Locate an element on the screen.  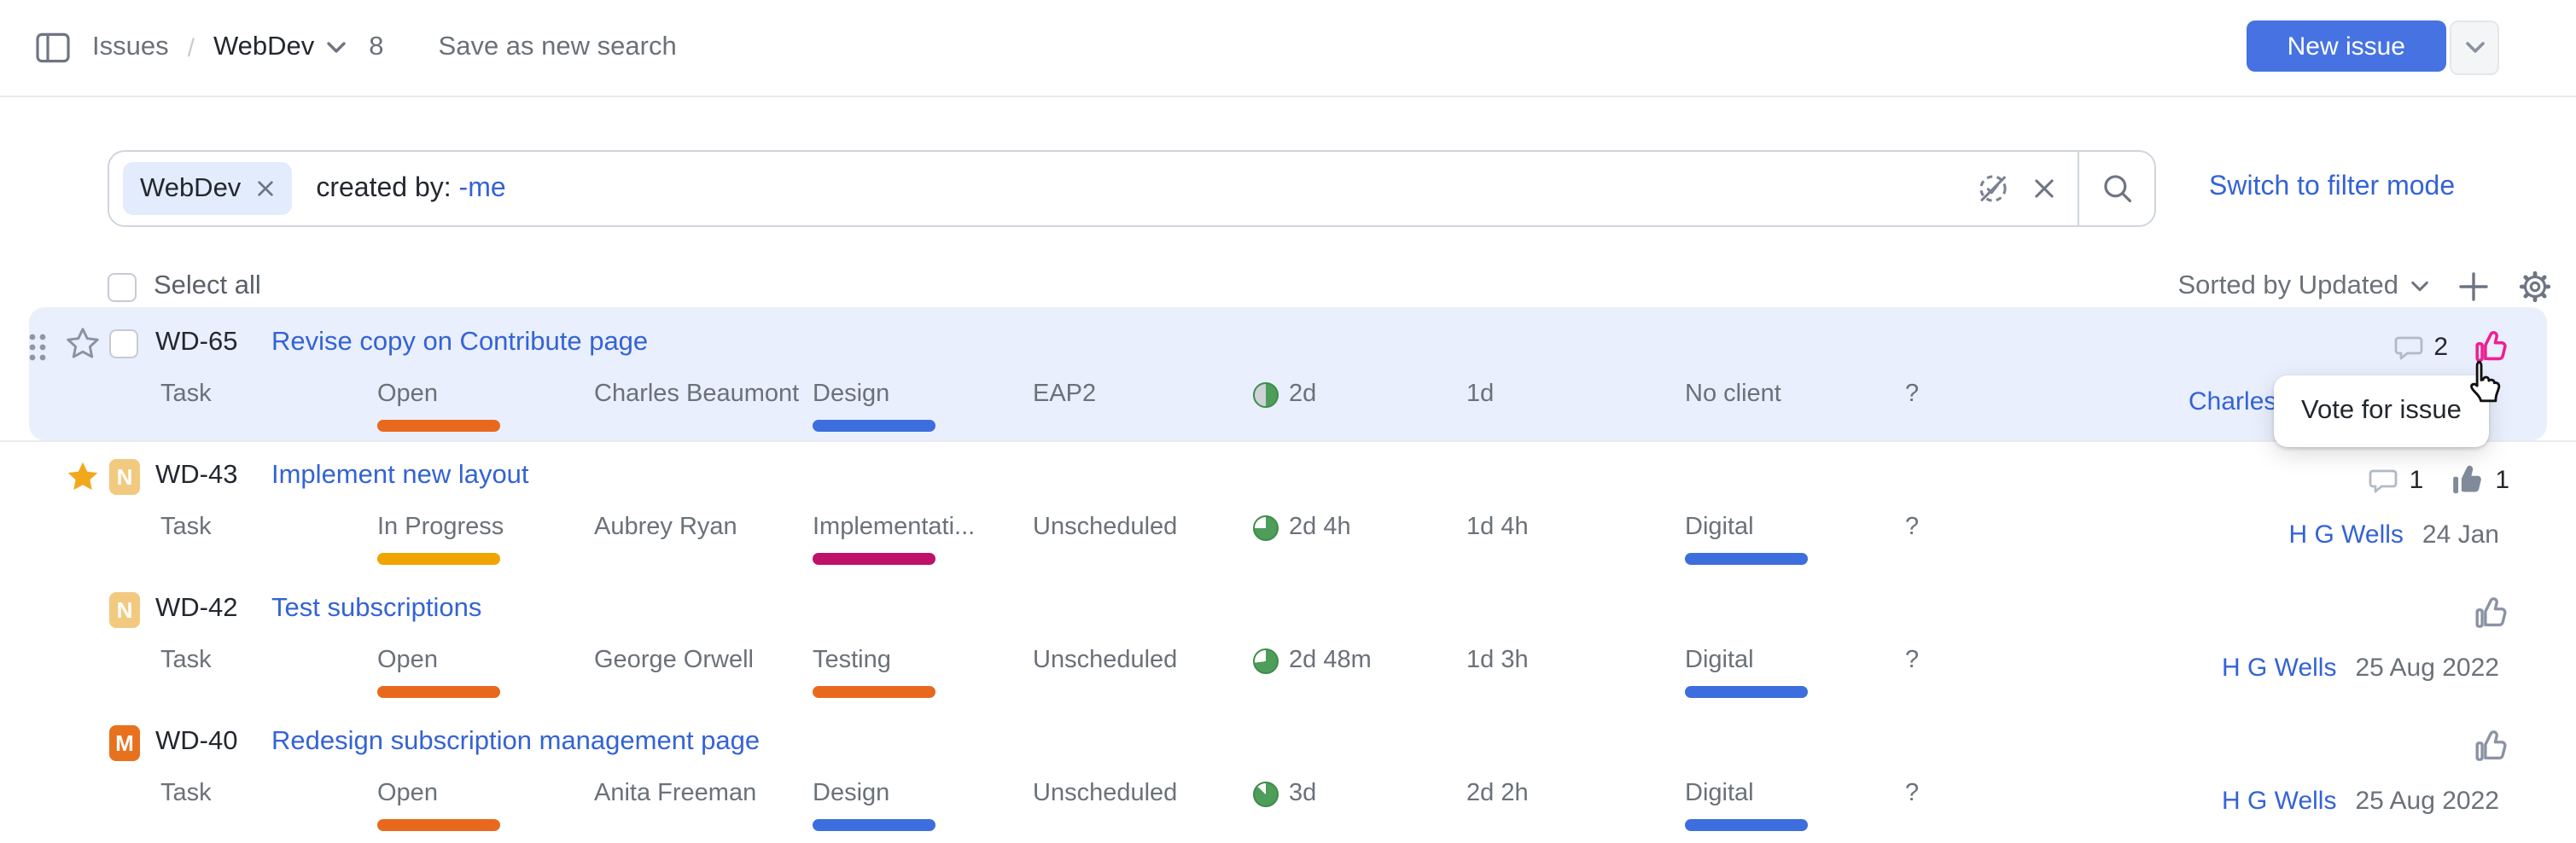
new-issue-dropdown-button is located at coordinates (2474, 47).